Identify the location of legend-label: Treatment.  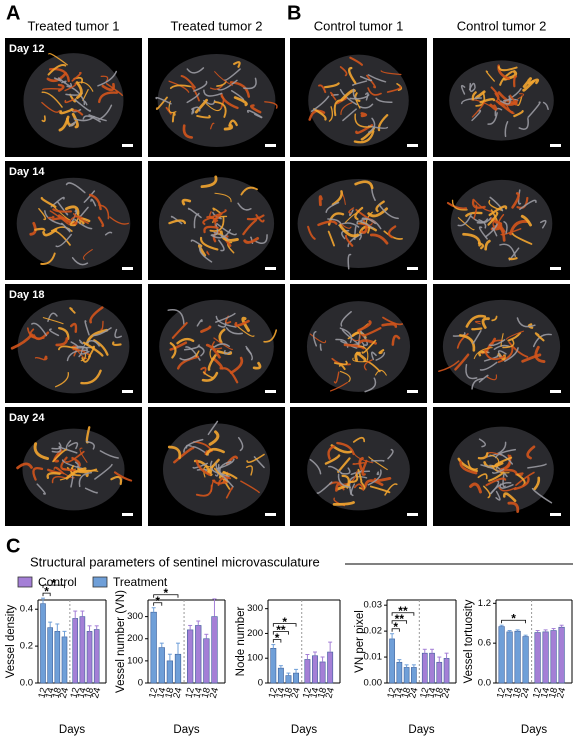
(140, 582).